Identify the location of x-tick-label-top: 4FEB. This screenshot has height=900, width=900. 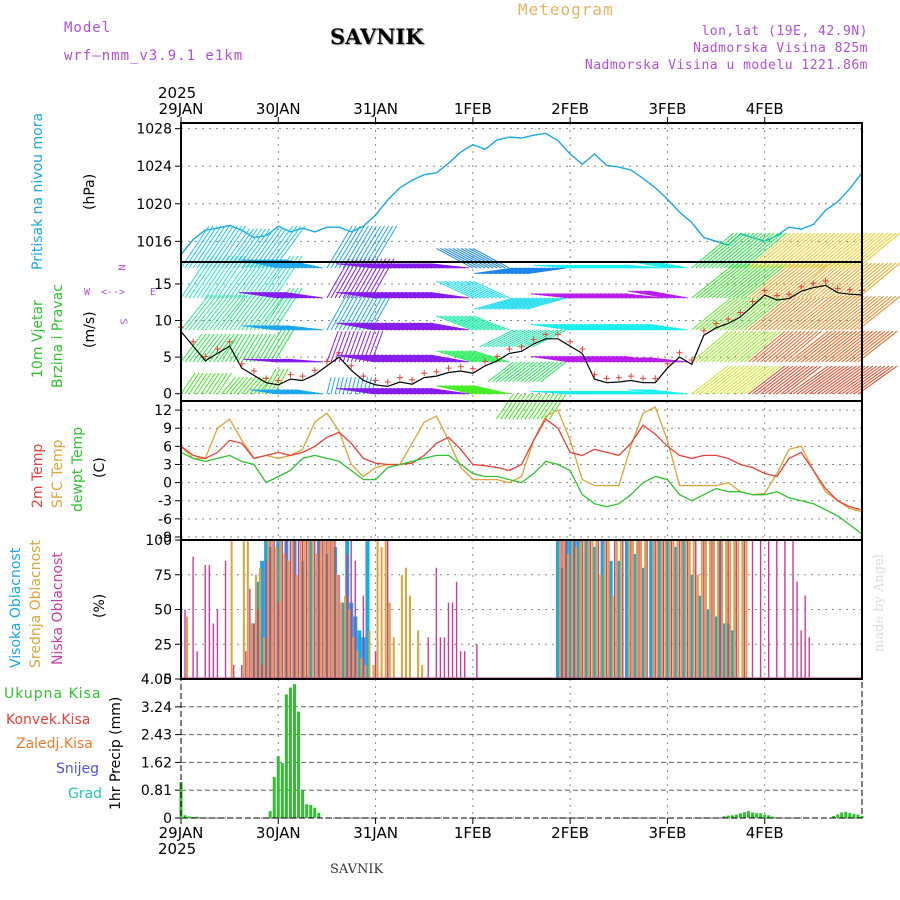
(765, 109).